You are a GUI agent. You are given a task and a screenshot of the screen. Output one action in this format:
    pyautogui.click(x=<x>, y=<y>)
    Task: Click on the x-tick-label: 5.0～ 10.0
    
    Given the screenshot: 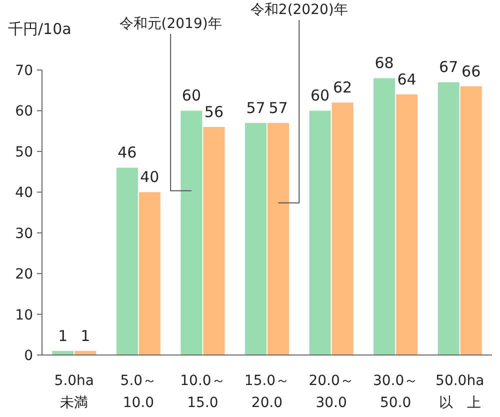 What is the action you would take?
    pyautogui.click(x=138, y=392)
    